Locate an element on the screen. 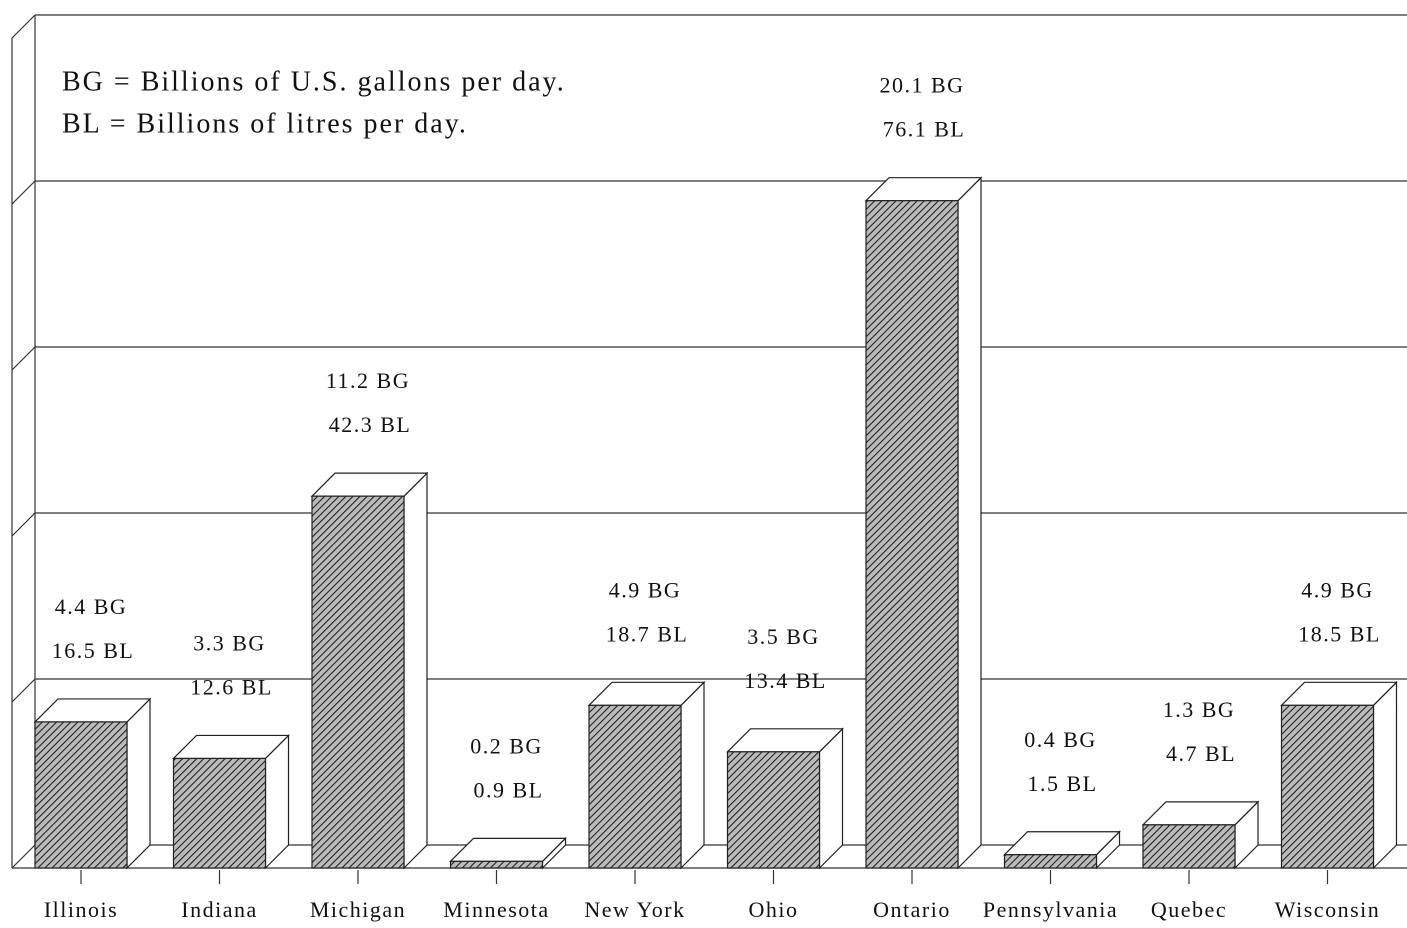  value-label: 1.3 BG is located at coordinates (1199, 709).